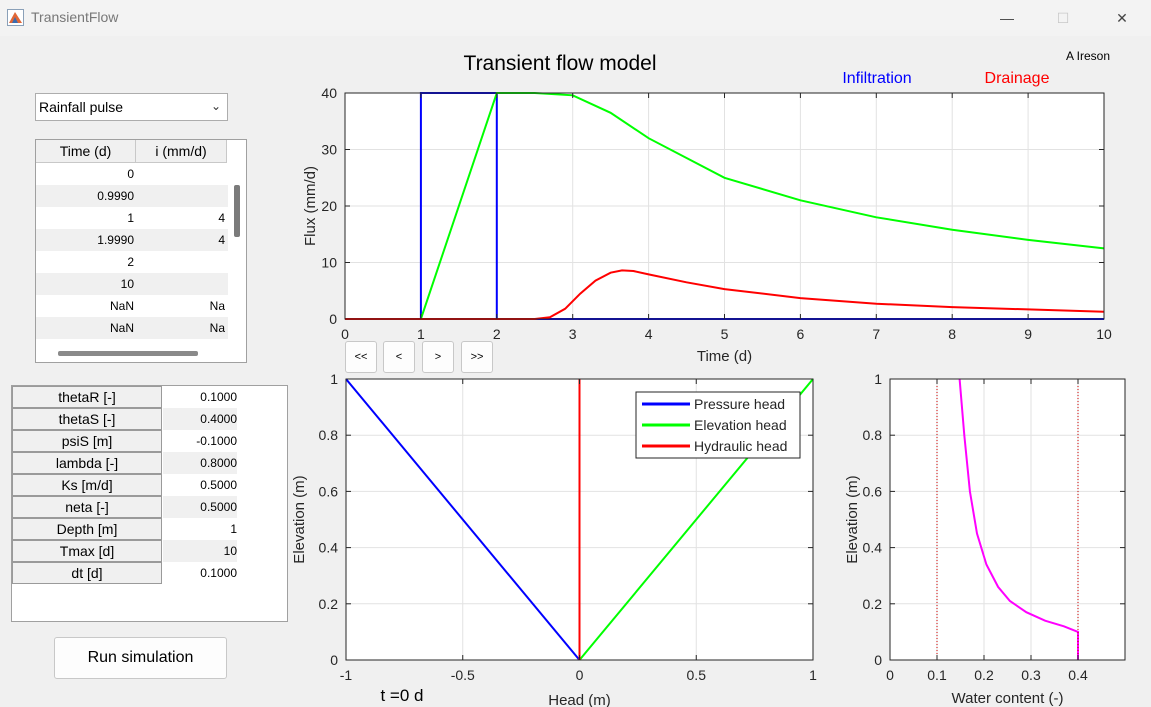  Describe the element at coordinates (200, 463) in the screenshot. I see `parameter-value: 0.8000` at that location.